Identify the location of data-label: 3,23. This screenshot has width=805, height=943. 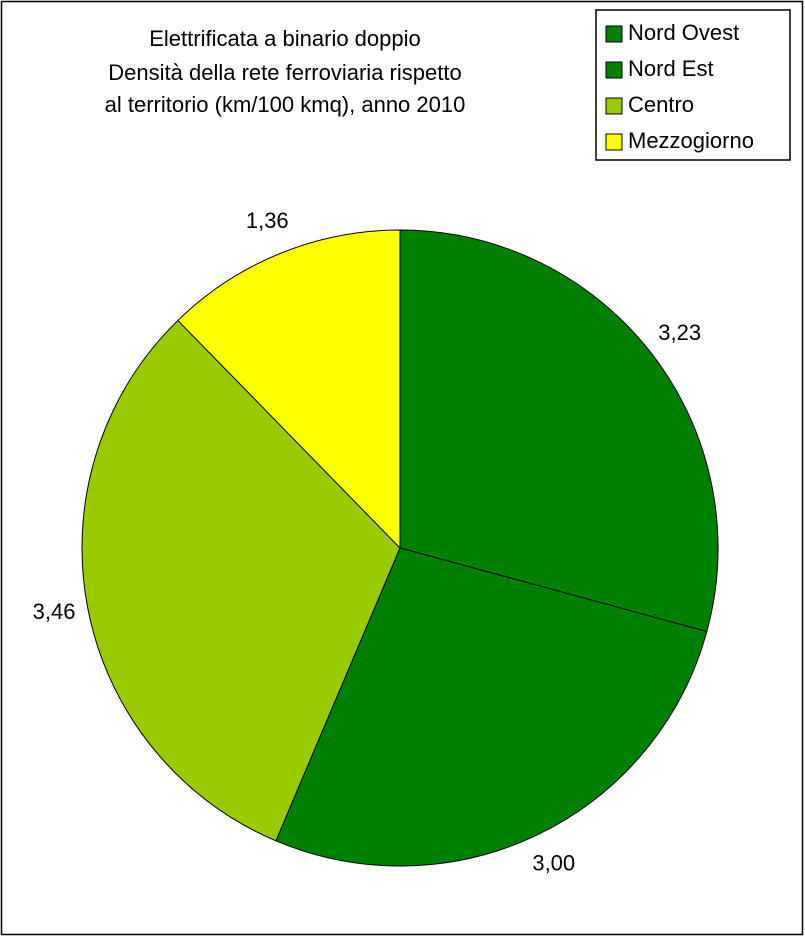
(679, 332).